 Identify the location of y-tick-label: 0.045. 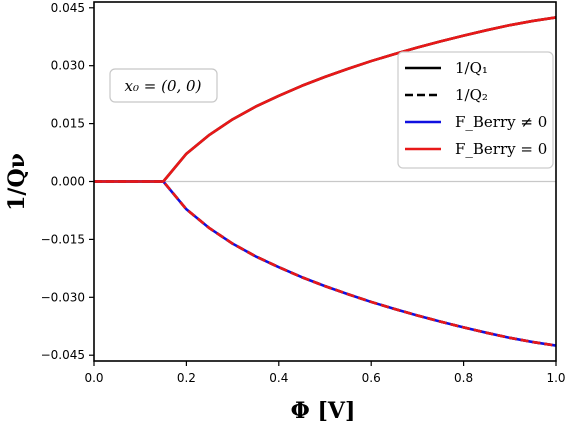
(68, 8).